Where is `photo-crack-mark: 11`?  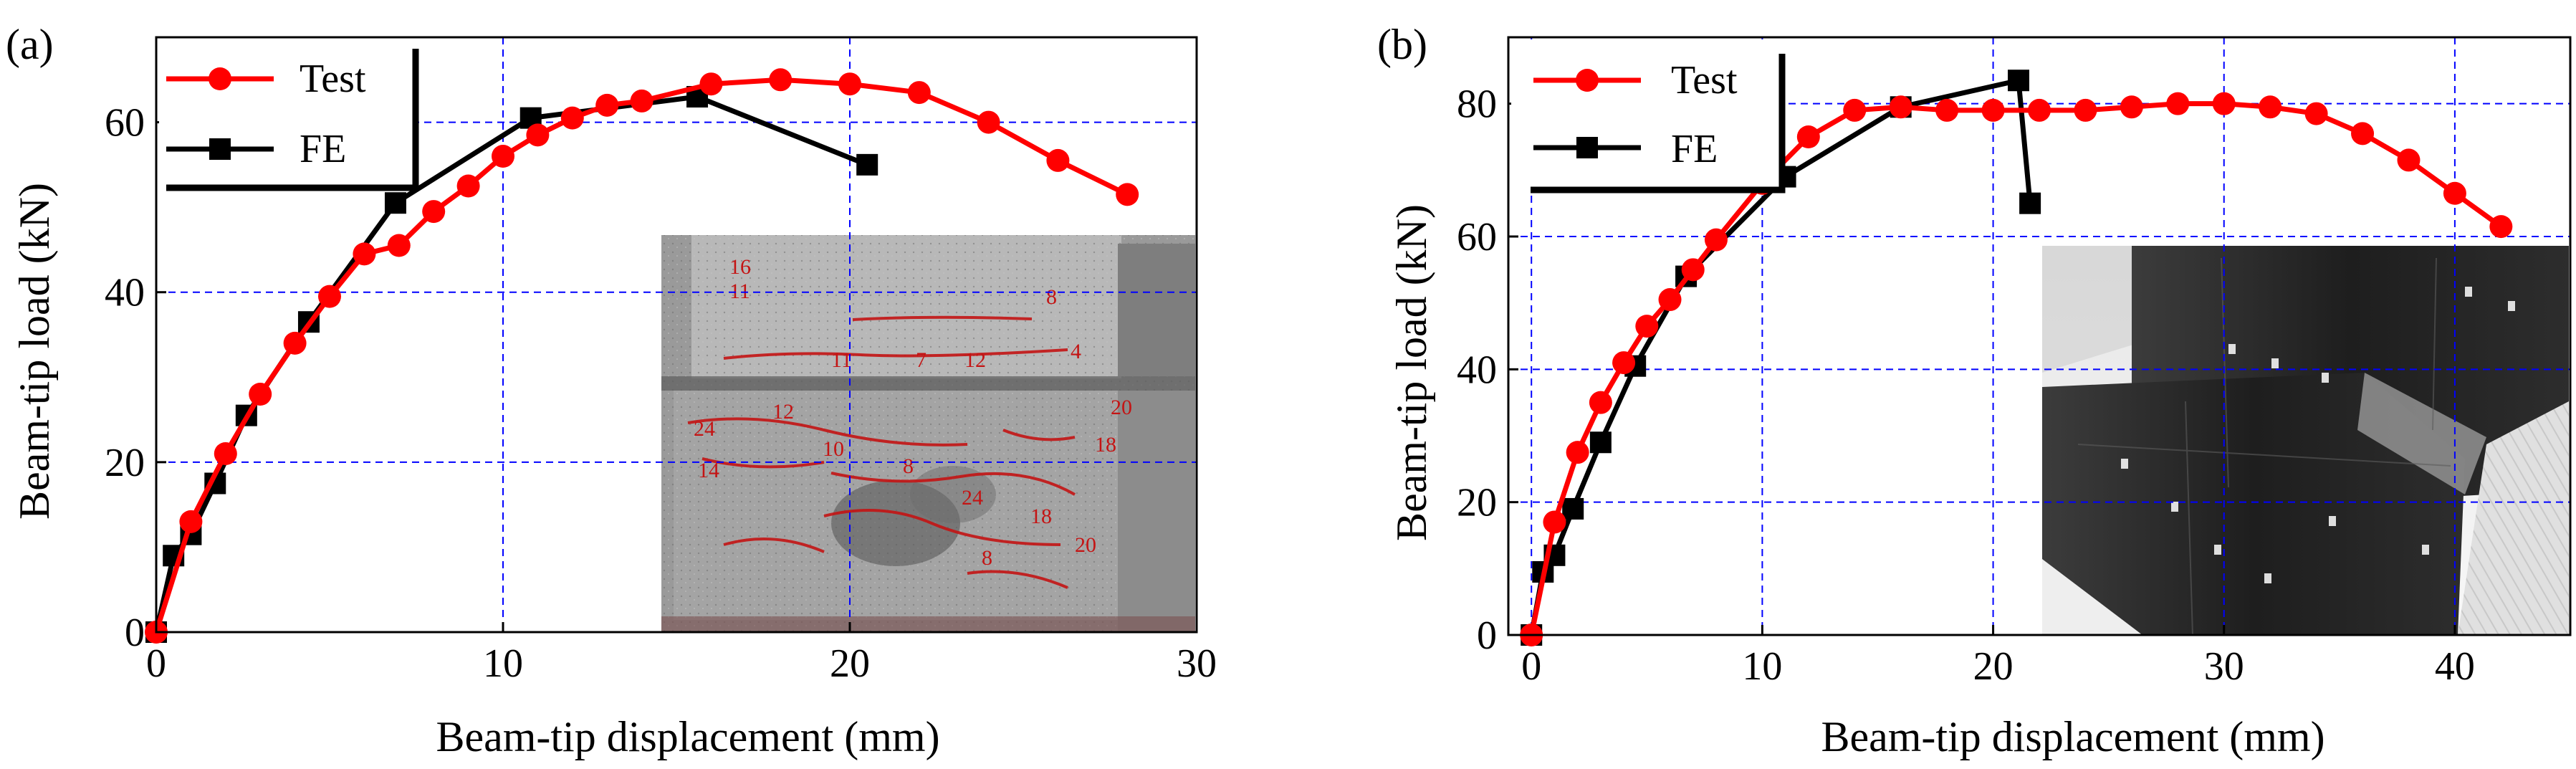
photo-crack-mark: 11 is located at coordinates (842, 360).